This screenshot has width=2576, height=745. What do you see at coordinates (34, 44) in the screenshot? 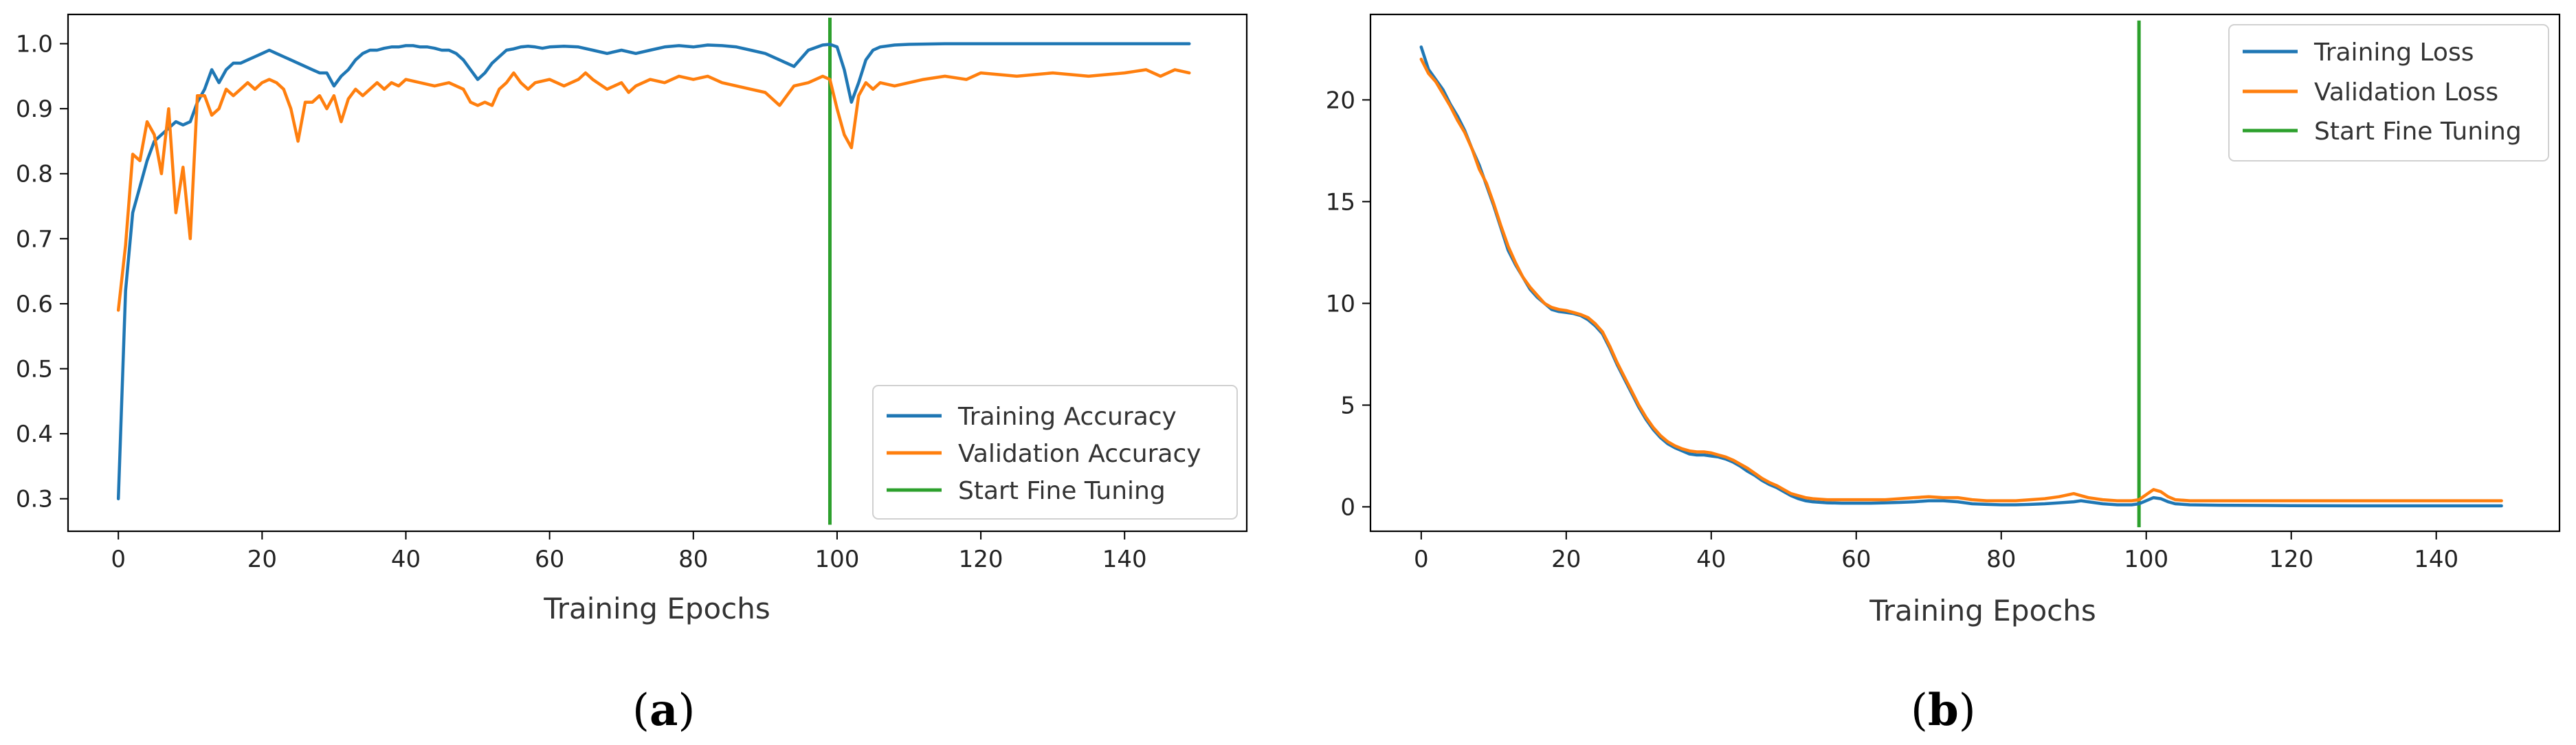
I see `y-tick-label-a-7: 1.0` at bounding box center [34, 44].